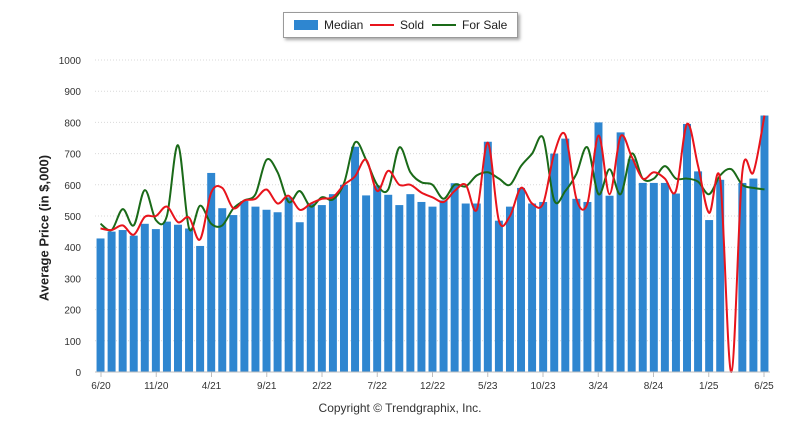 Image resolution: width=800 pixels, height=434 pixels. What do you see at coordinates (444, 25) in the screenshot?
I see `legend-swatch-for-sale` at bounding box center [444, 25].